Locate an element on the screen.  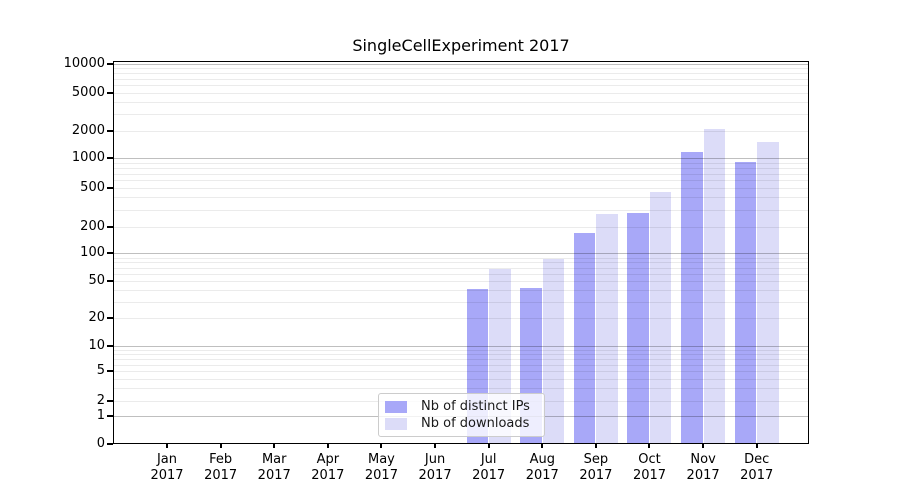
x-tick-month: Jun is located at coordinates (435, 459).